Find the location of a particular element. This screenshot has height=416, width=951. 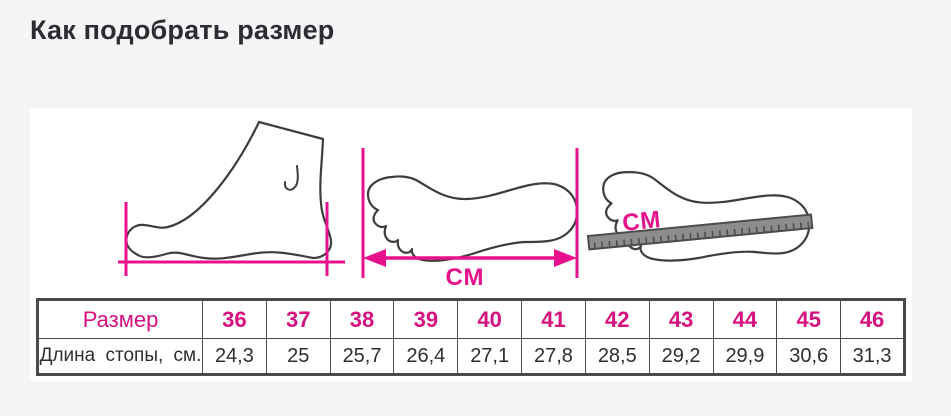

side-foot-illustration is located at coordinates (231, 198).